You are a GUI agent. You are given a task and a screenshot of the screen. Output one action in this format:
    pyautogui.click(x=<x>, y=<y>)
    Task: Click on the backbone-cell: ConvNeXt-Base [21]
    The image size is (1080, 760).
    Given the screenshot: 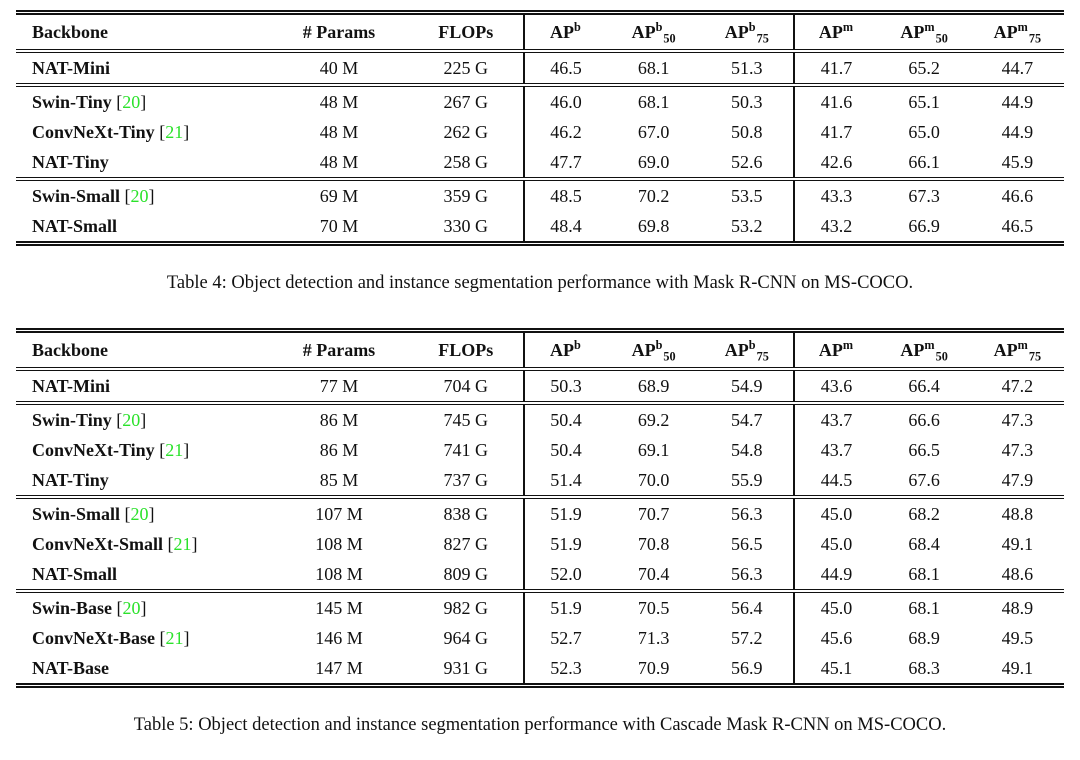 What is the action you would take?
    pyautogui.click(x=142, y=638)
    